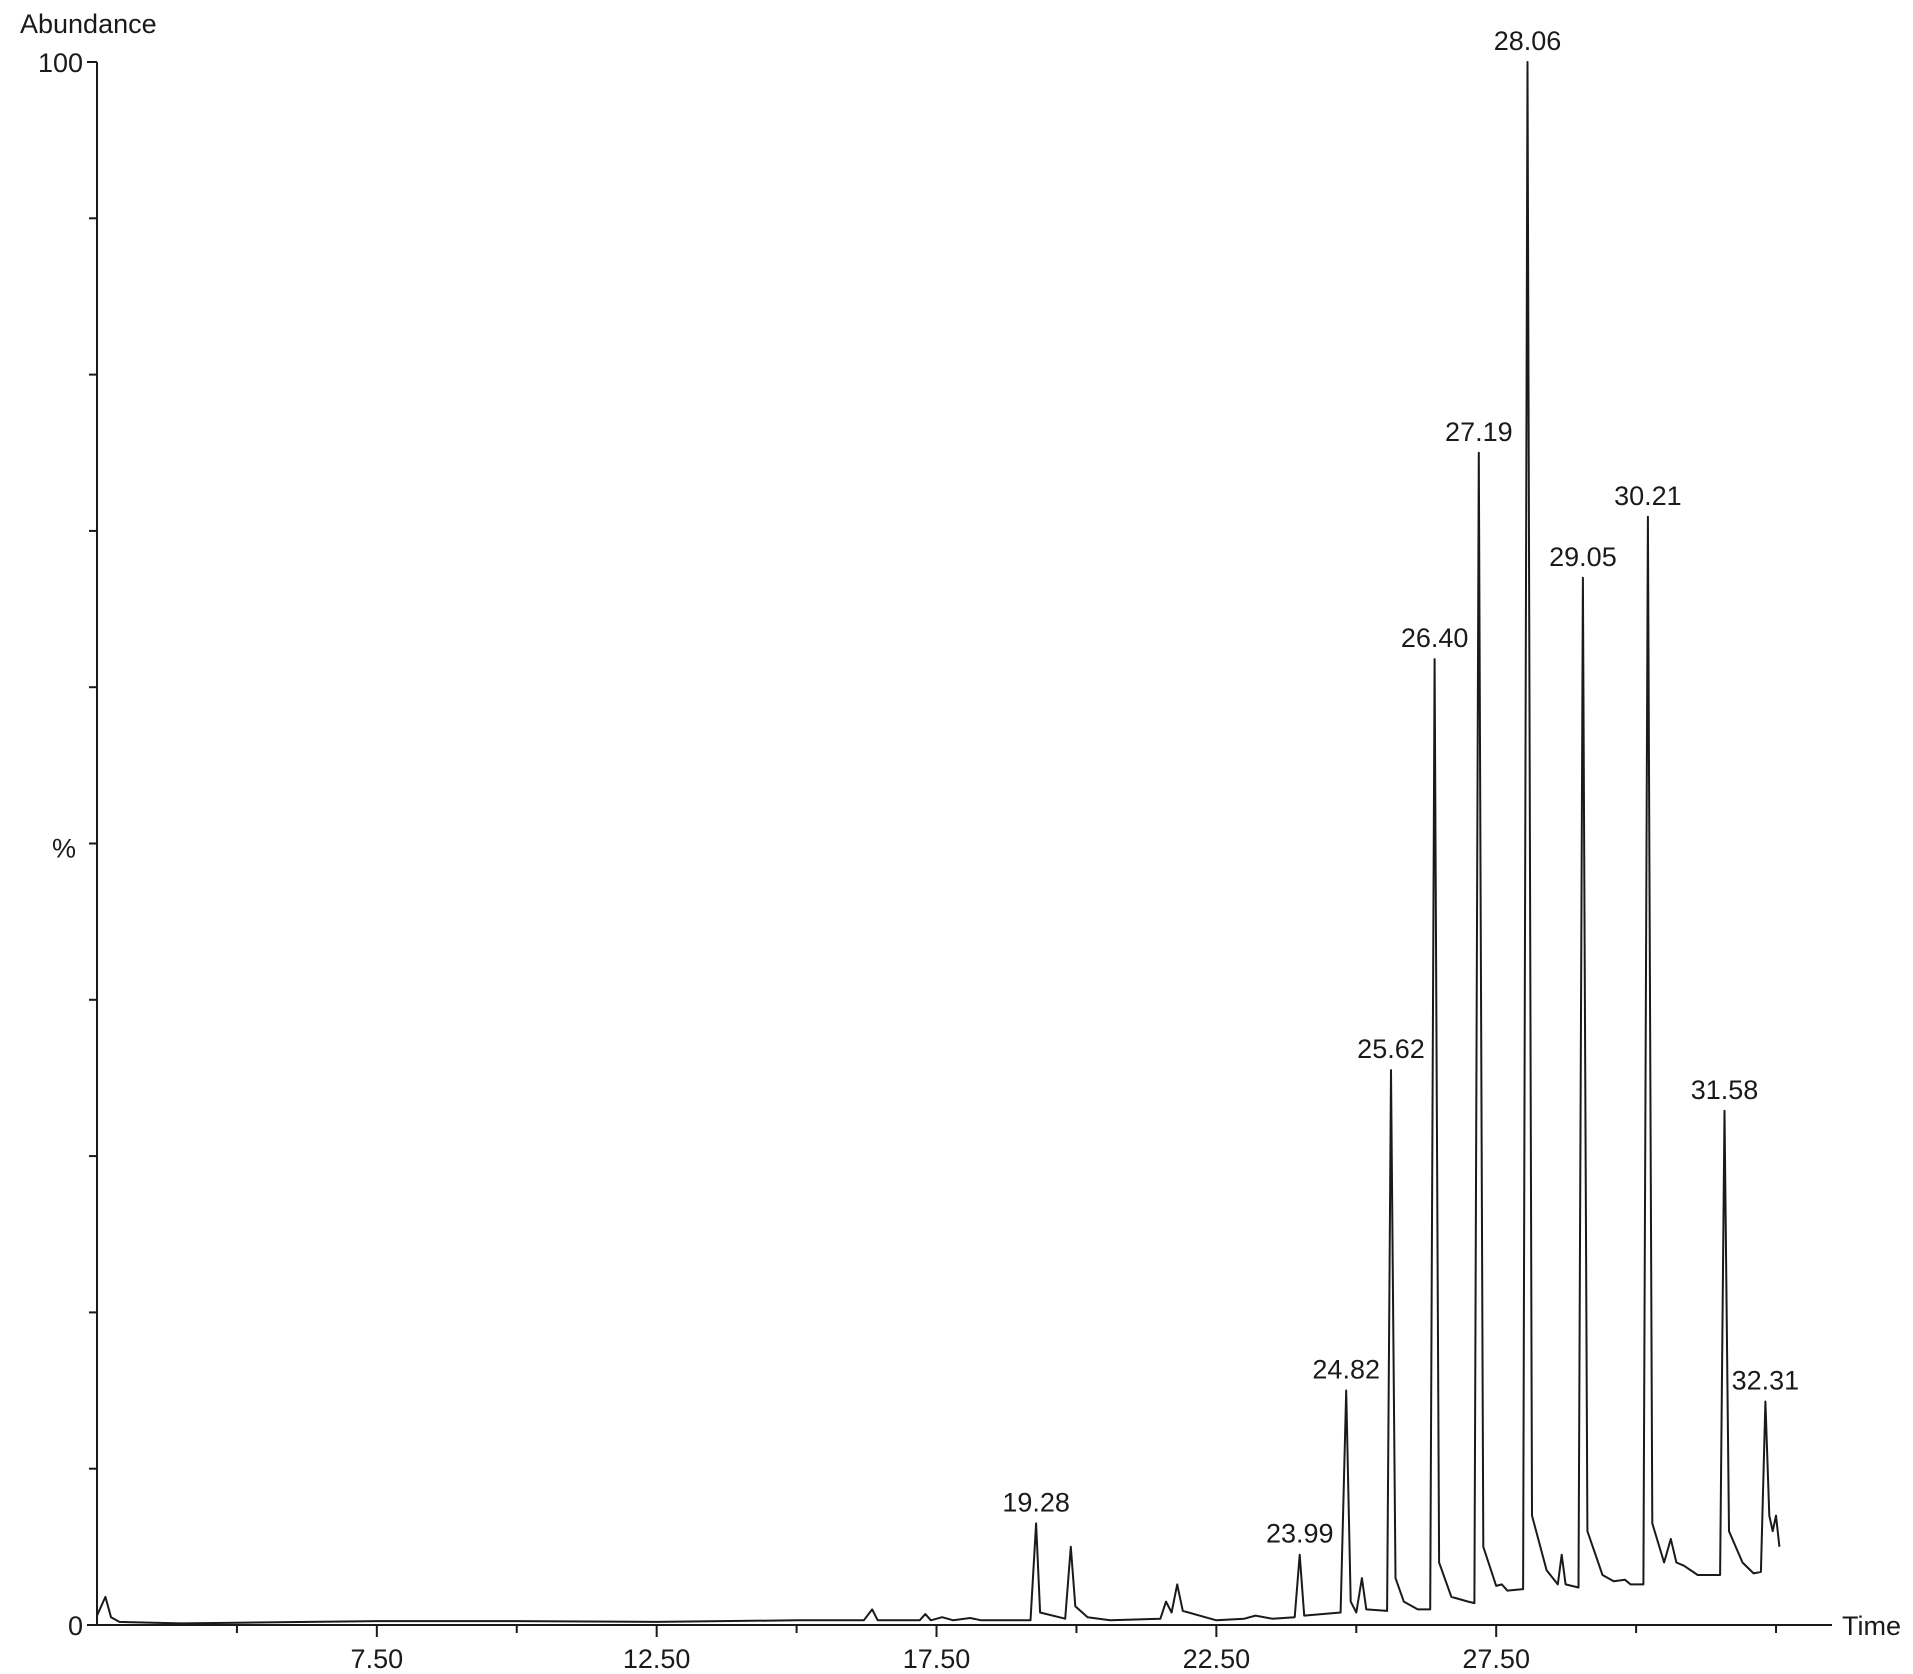  I want to click on peak-label: 32.31, so click(1766, 1380).